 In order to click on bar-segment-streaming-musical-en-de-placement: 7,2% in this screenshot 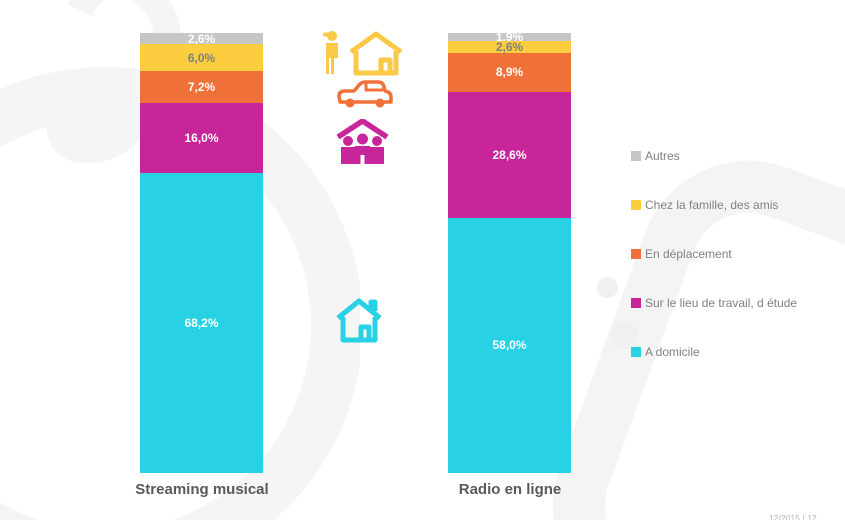, I will do `click(201, 86)`.